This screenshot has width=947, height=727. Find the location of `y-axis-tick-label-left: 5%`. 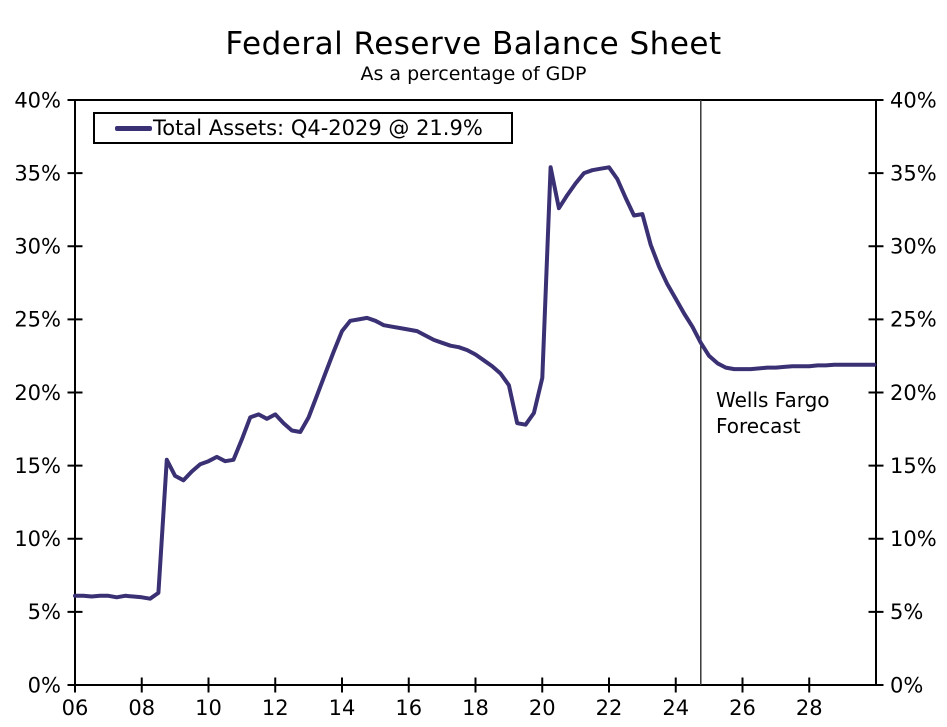

y-axis-tick-label-left: 5% is located at coordinates (44, 612).